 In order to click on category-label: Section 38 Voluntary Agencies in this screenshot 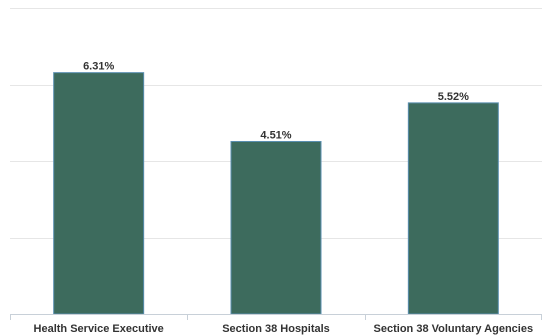, I will do `click(454, 329)`.